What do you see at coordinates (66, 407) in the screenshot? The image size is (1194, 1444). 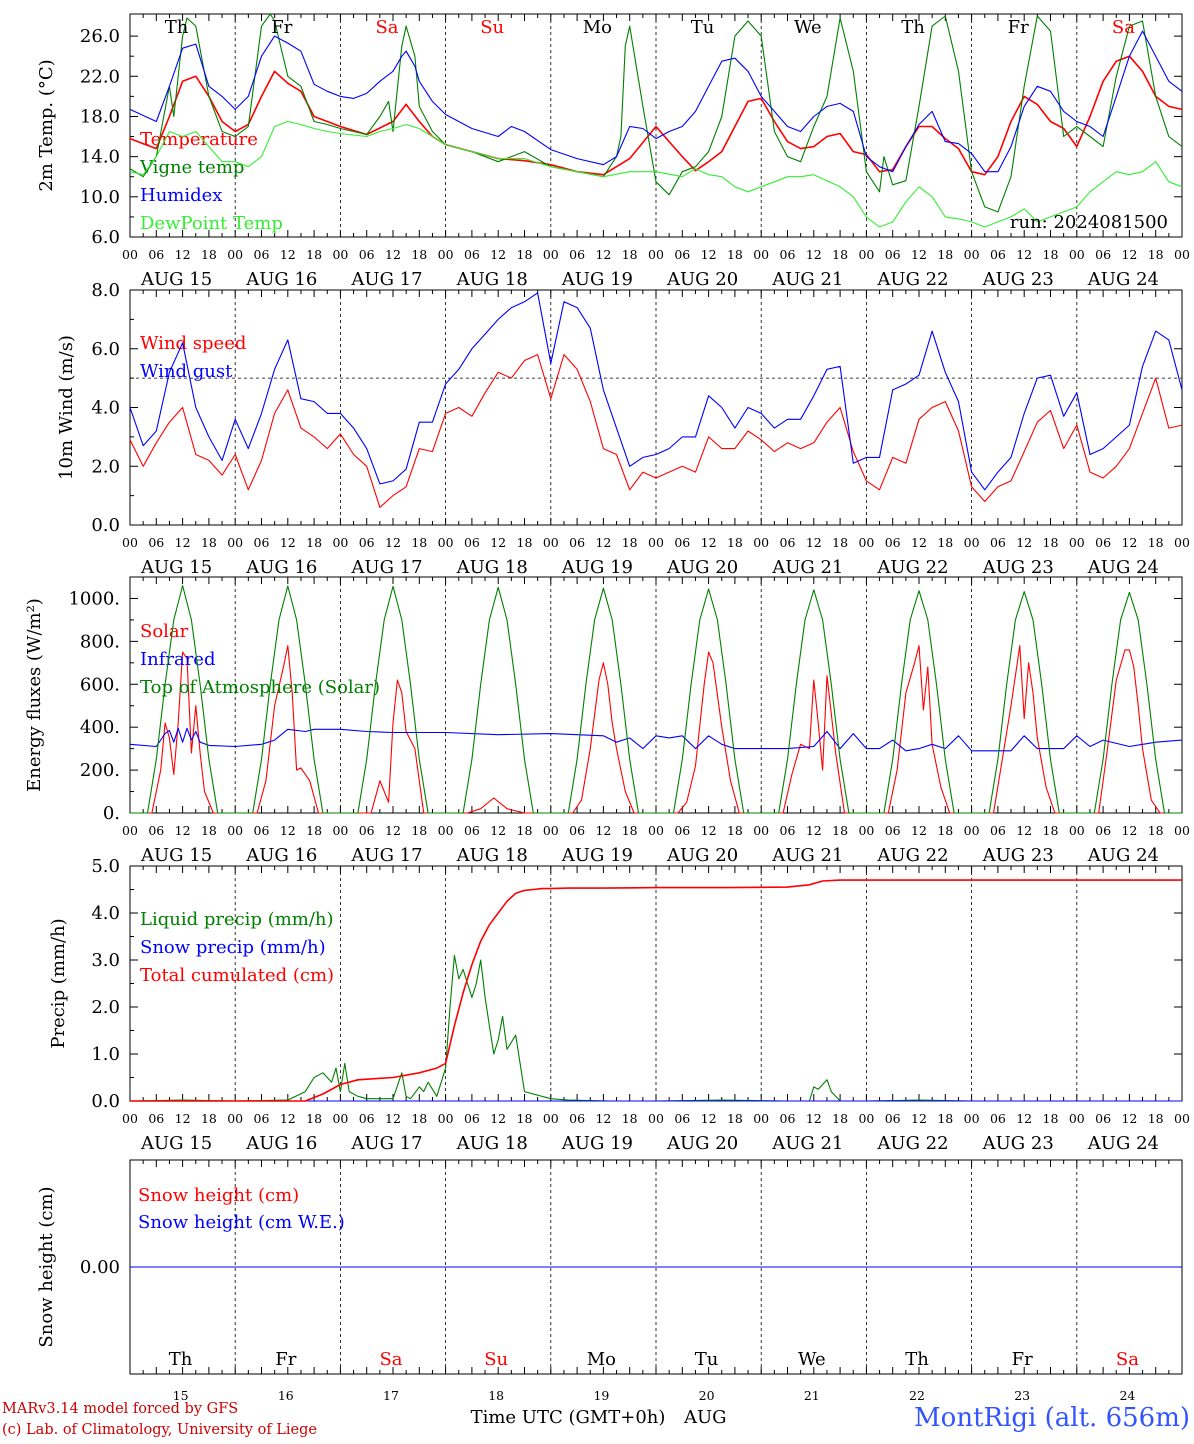 I see `y-axis-label: 10m Wind (m/s)` at bounding box center [66, 407].